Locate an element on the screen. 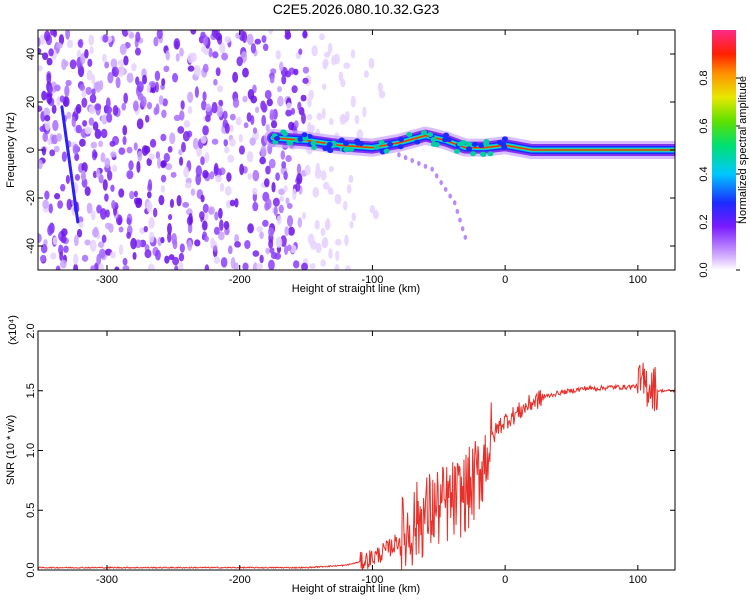 This screenshot has height=600, width=750. x-tick-label: -300 is located at coordinates (107, 580).